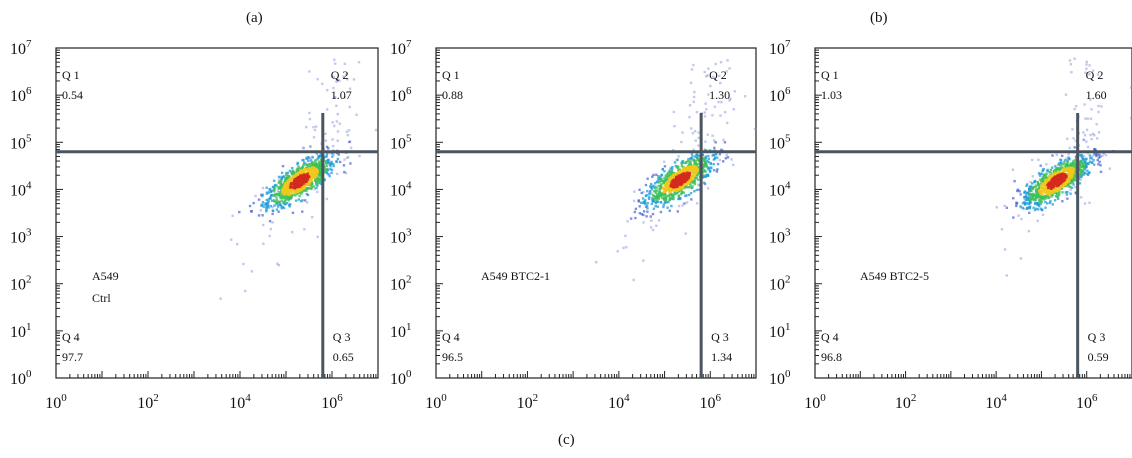 This screenshot has width=1132, height=458. What do you see at coordinates (815, 402) in the screenshot?
I see `x-tick-label: 100` at bounding box center [815, 402].